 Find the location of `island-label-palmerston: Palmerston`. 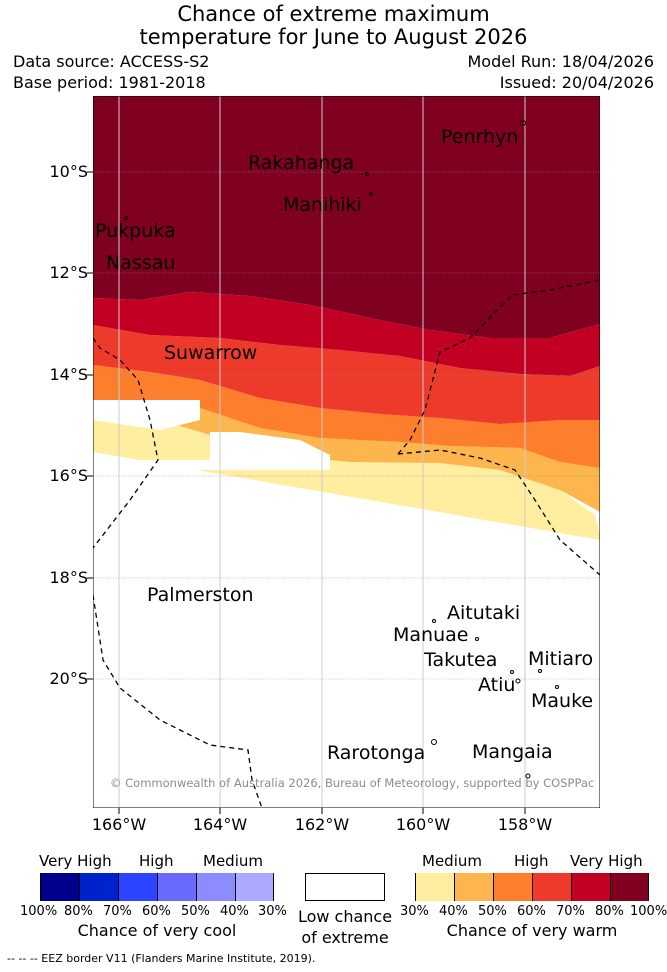

island-label-palmerston: Palmerston is located at coordinates (200, 595).